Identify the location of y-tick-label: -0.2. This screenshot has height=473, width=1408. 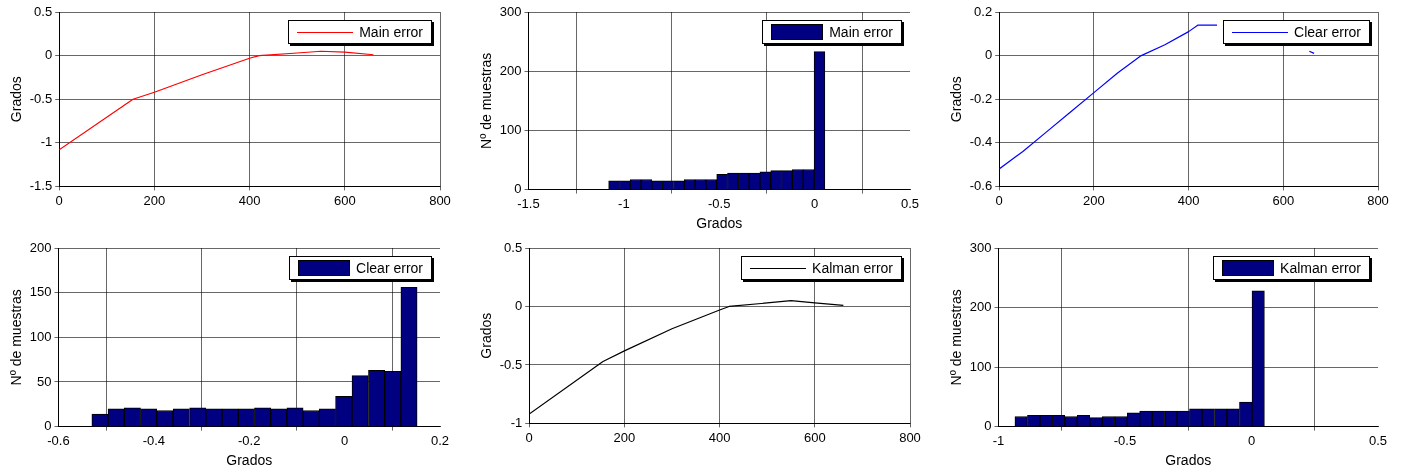
(981, 98).